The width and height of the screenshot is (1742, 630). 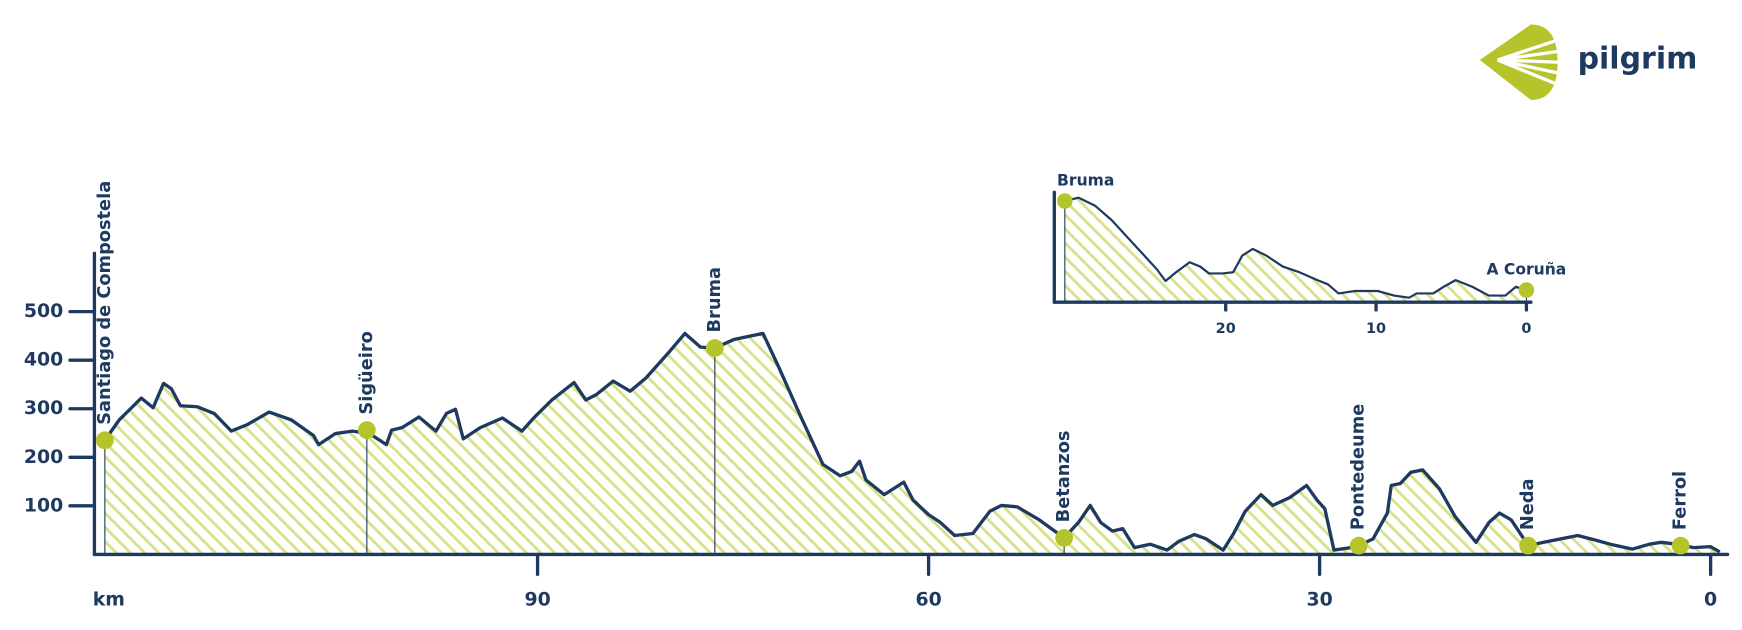 What do you see at coordinates (1528, 504) in the screenshot?
I see `stop-label: Neda` at bounding box center [1528, 504].